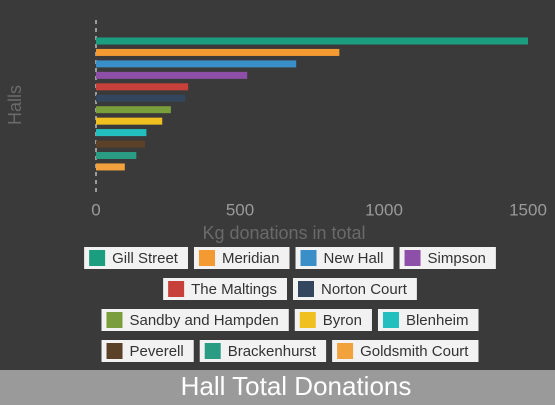  Describe the element at coordinates (15, 105) in the screenshot. I see `y-axis-label: Halls` at that location.